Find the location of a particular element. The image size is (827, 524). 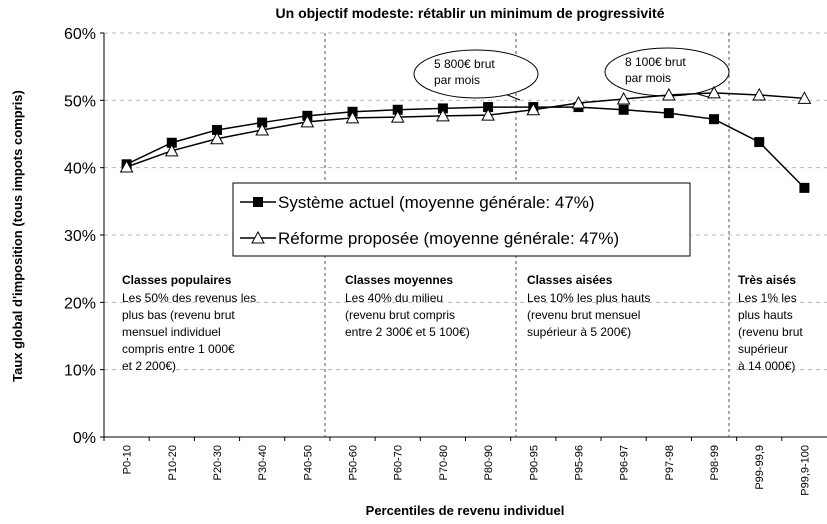

callout-bubble is located at coordinates (476, 74).